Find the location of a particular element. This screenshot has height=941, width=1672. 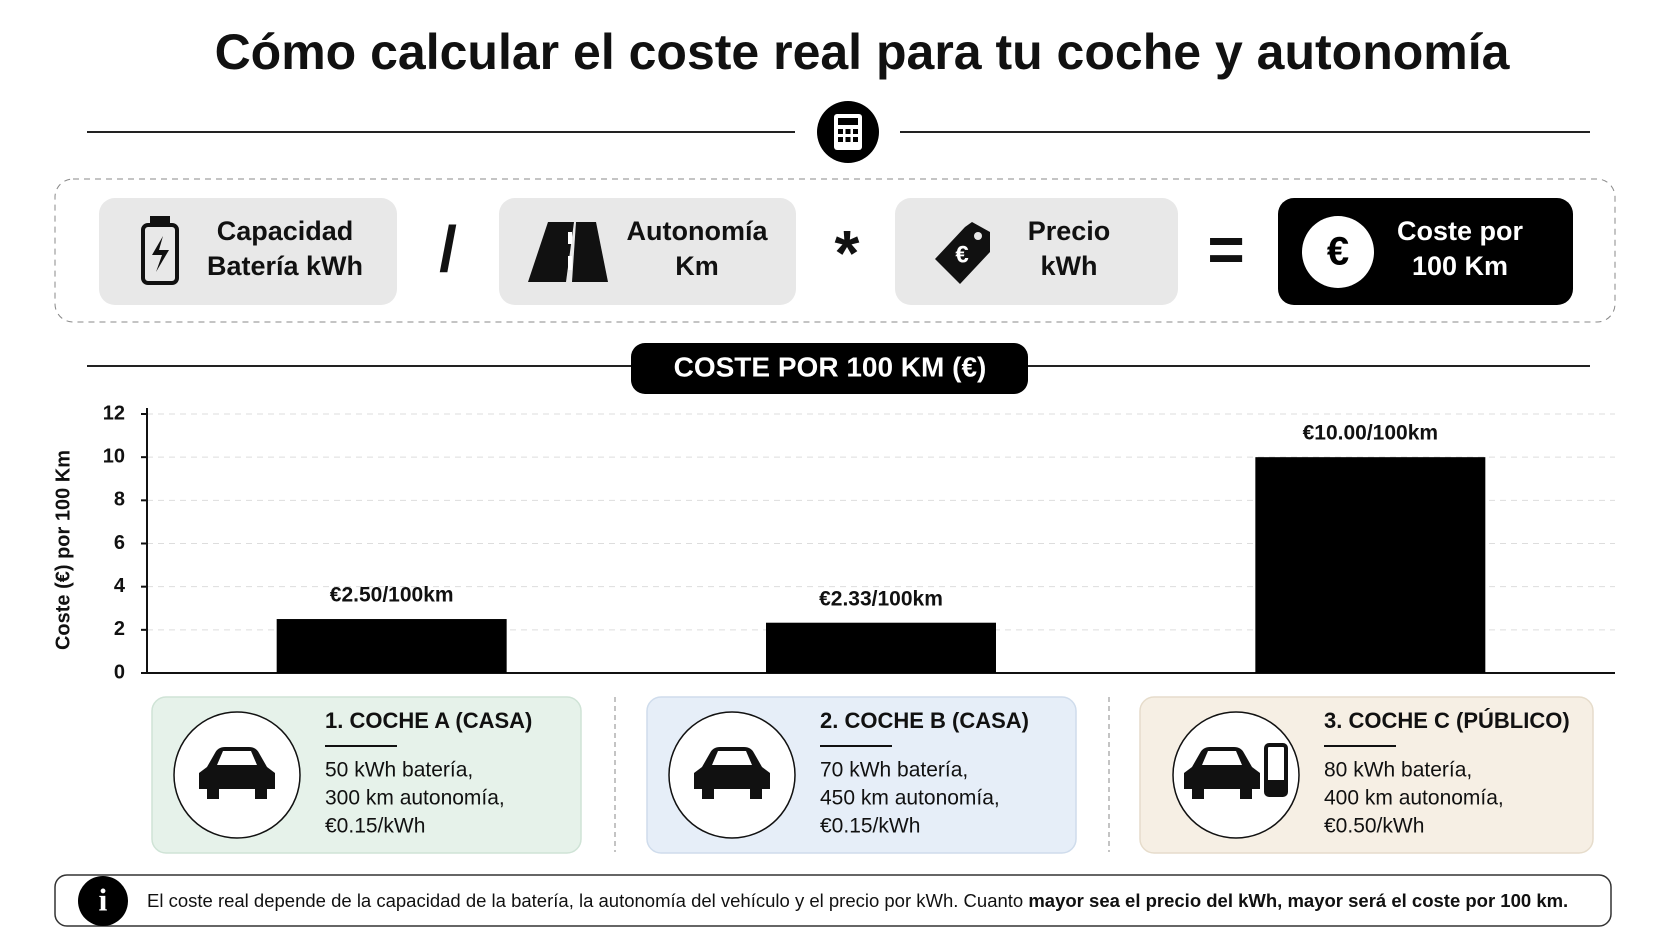

result-text: 100 Km is located at coordinates (1460, 266).